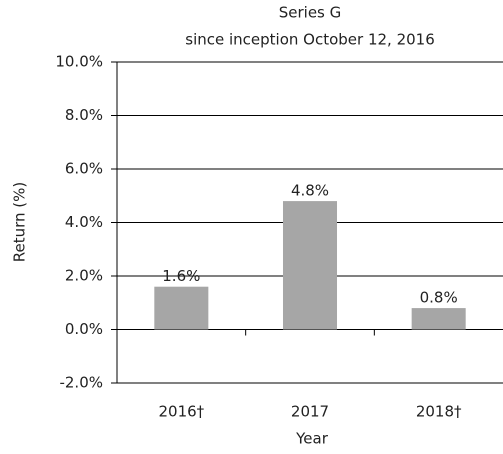  I want to click on chart-subtitle: since inception October 12, 2016, so click(310, 40).